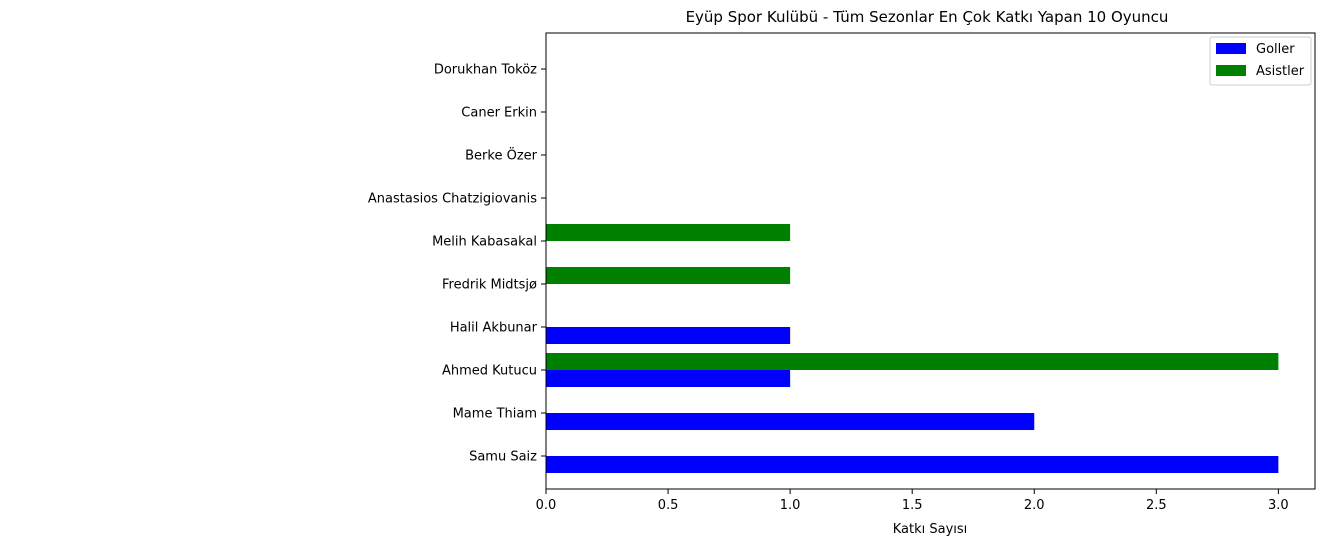  Describe the element at coordinates (790, 505) in the screenshot. I see `x-tick-label: 1.0` at that location.